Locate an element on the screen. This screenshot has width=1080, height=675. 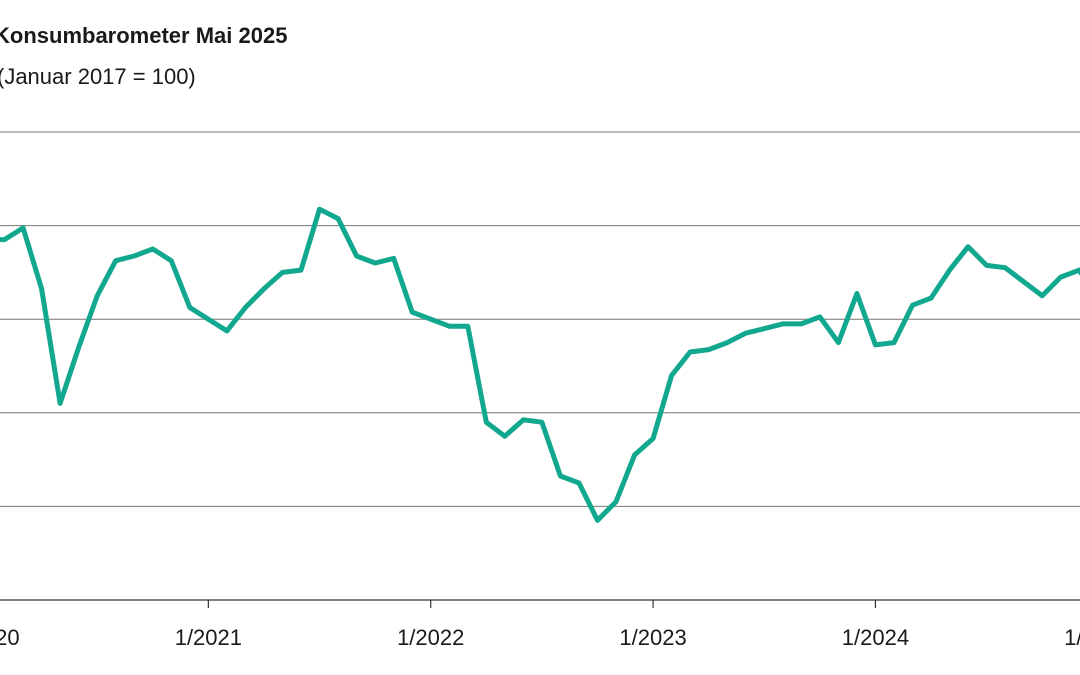
x-tick-label: 1/2023 is located at coordinates (652, 637).